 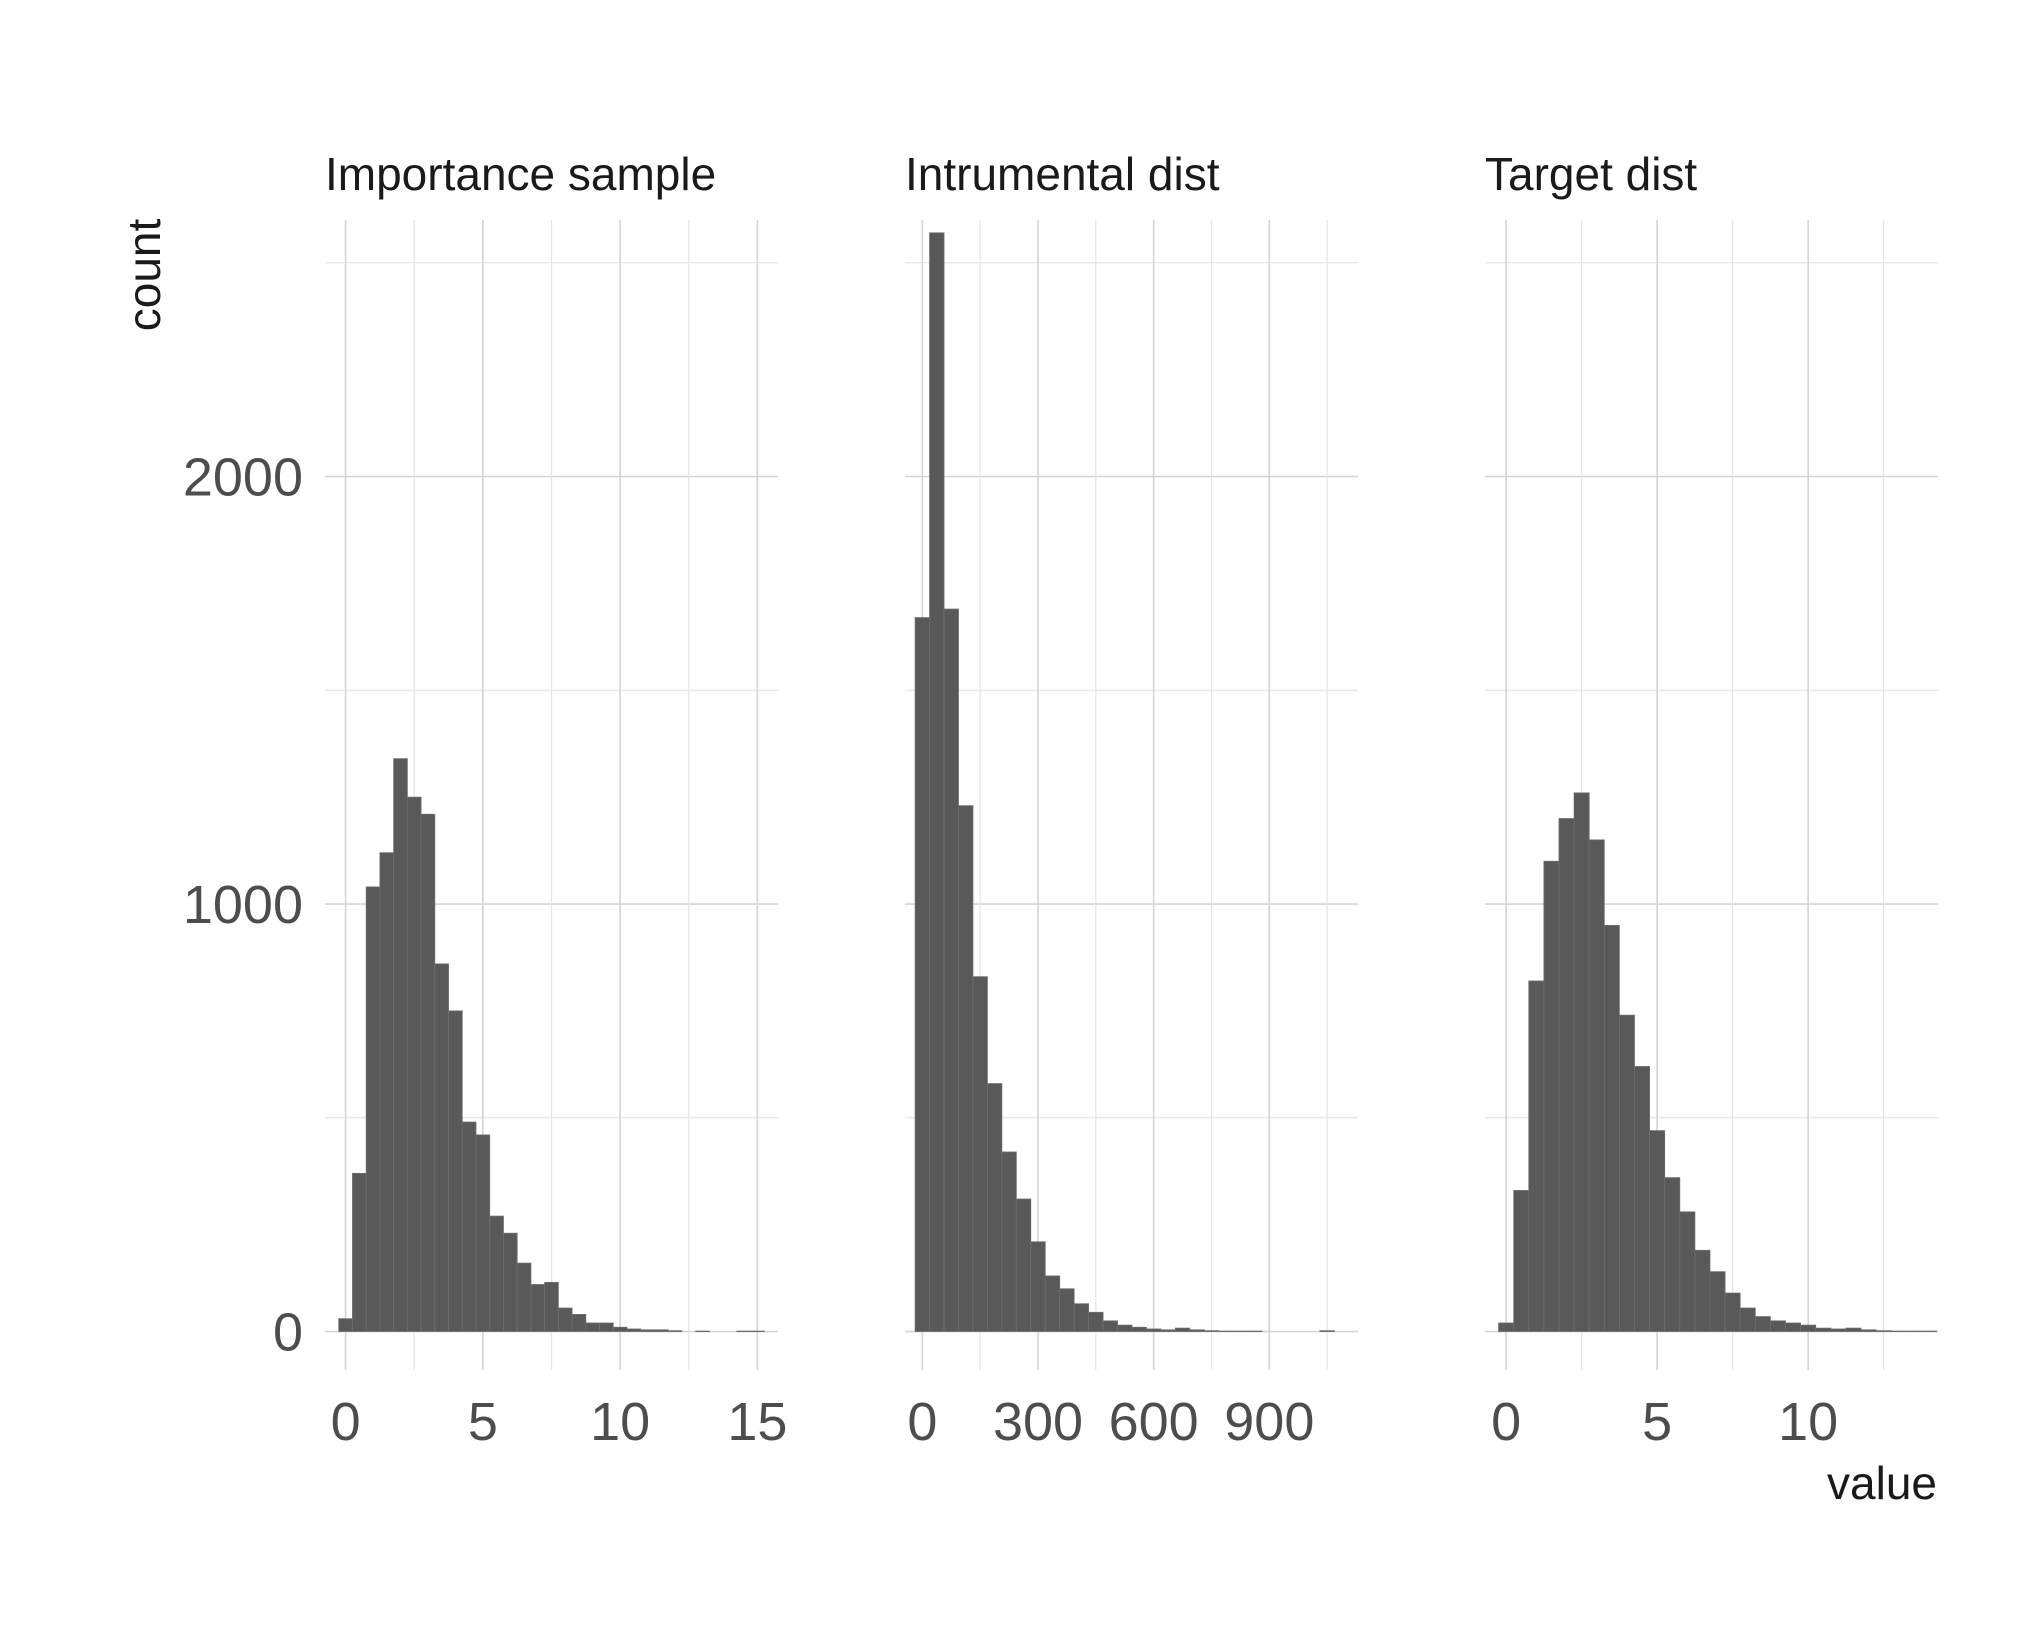 I want to click on x-tick-label: 600, so click(x=1154, y=1422).